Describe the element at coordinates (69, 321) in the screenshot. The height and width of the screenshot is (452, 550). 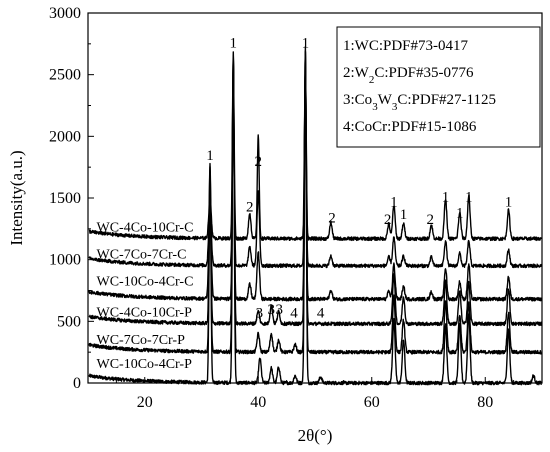
I see `y-tick-label: 500` at that location.